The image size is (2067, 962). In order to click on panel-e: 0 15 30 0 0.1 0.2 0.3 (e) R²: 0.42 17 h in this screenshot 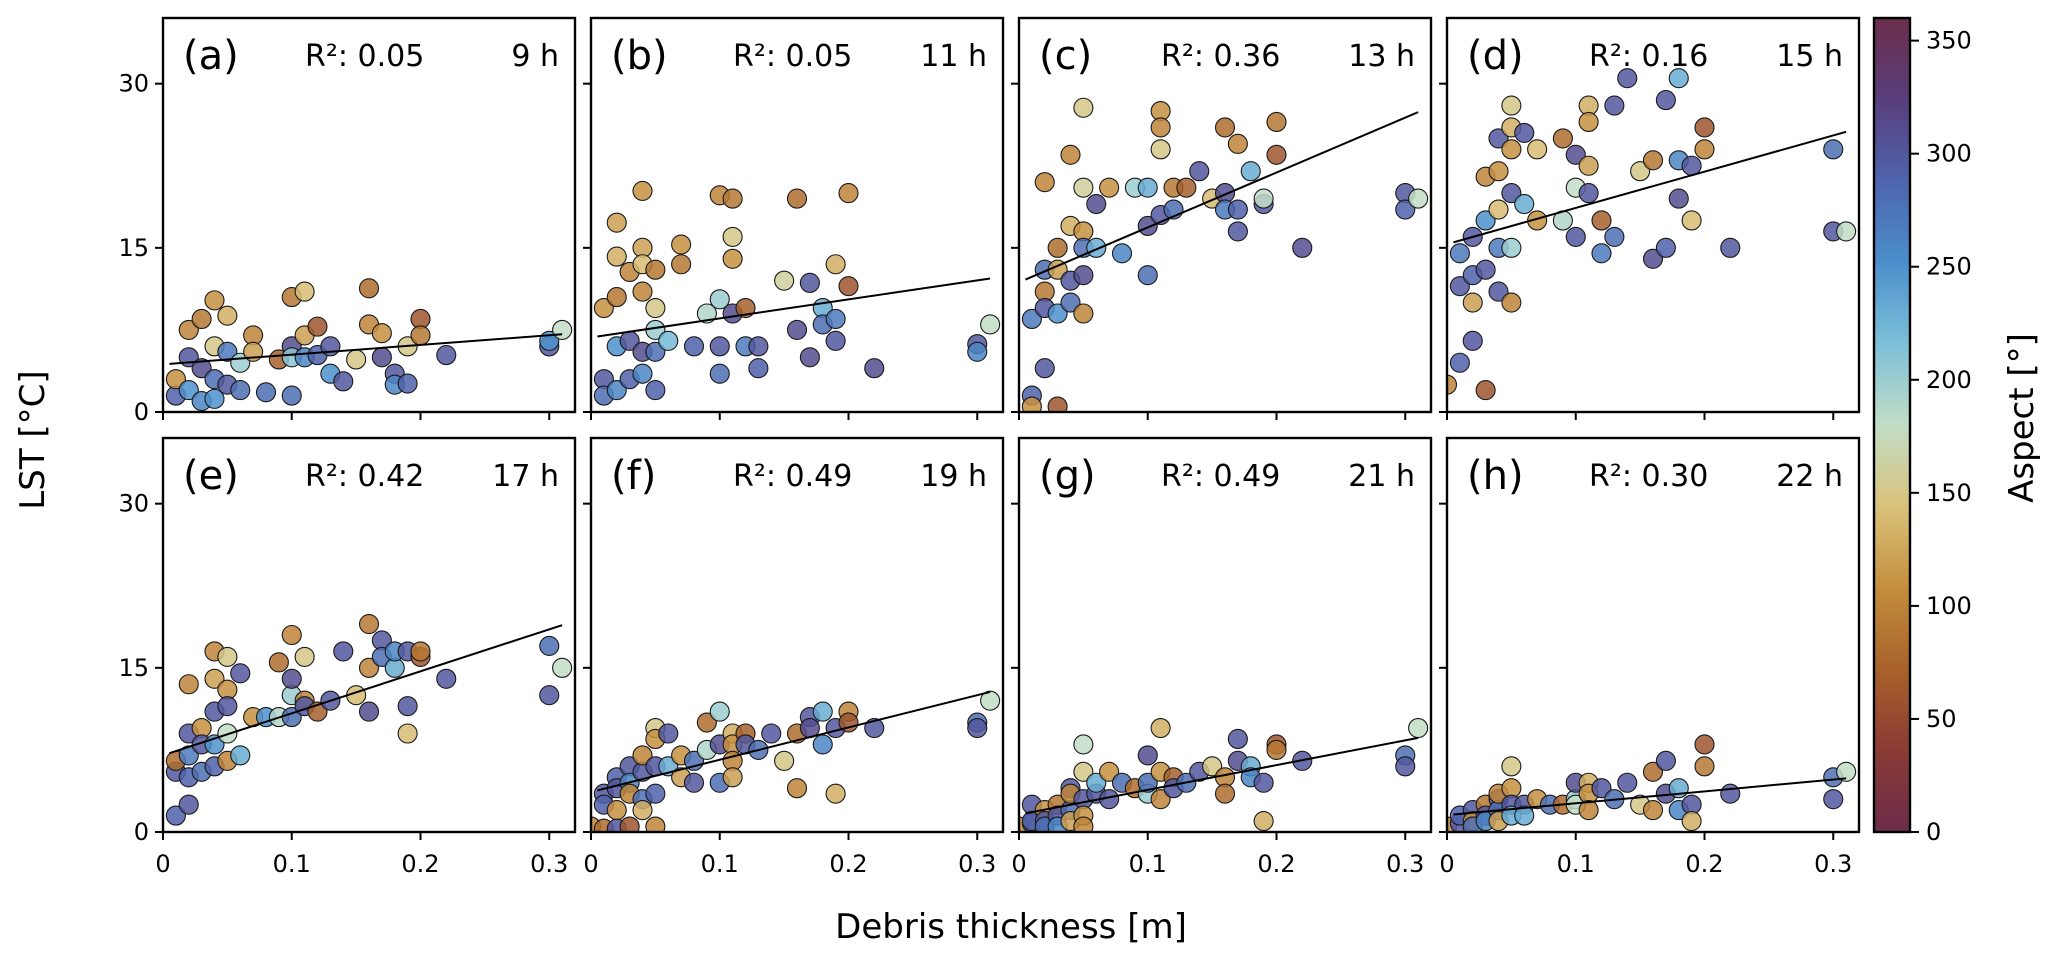, I will do `click(347, 657)`.